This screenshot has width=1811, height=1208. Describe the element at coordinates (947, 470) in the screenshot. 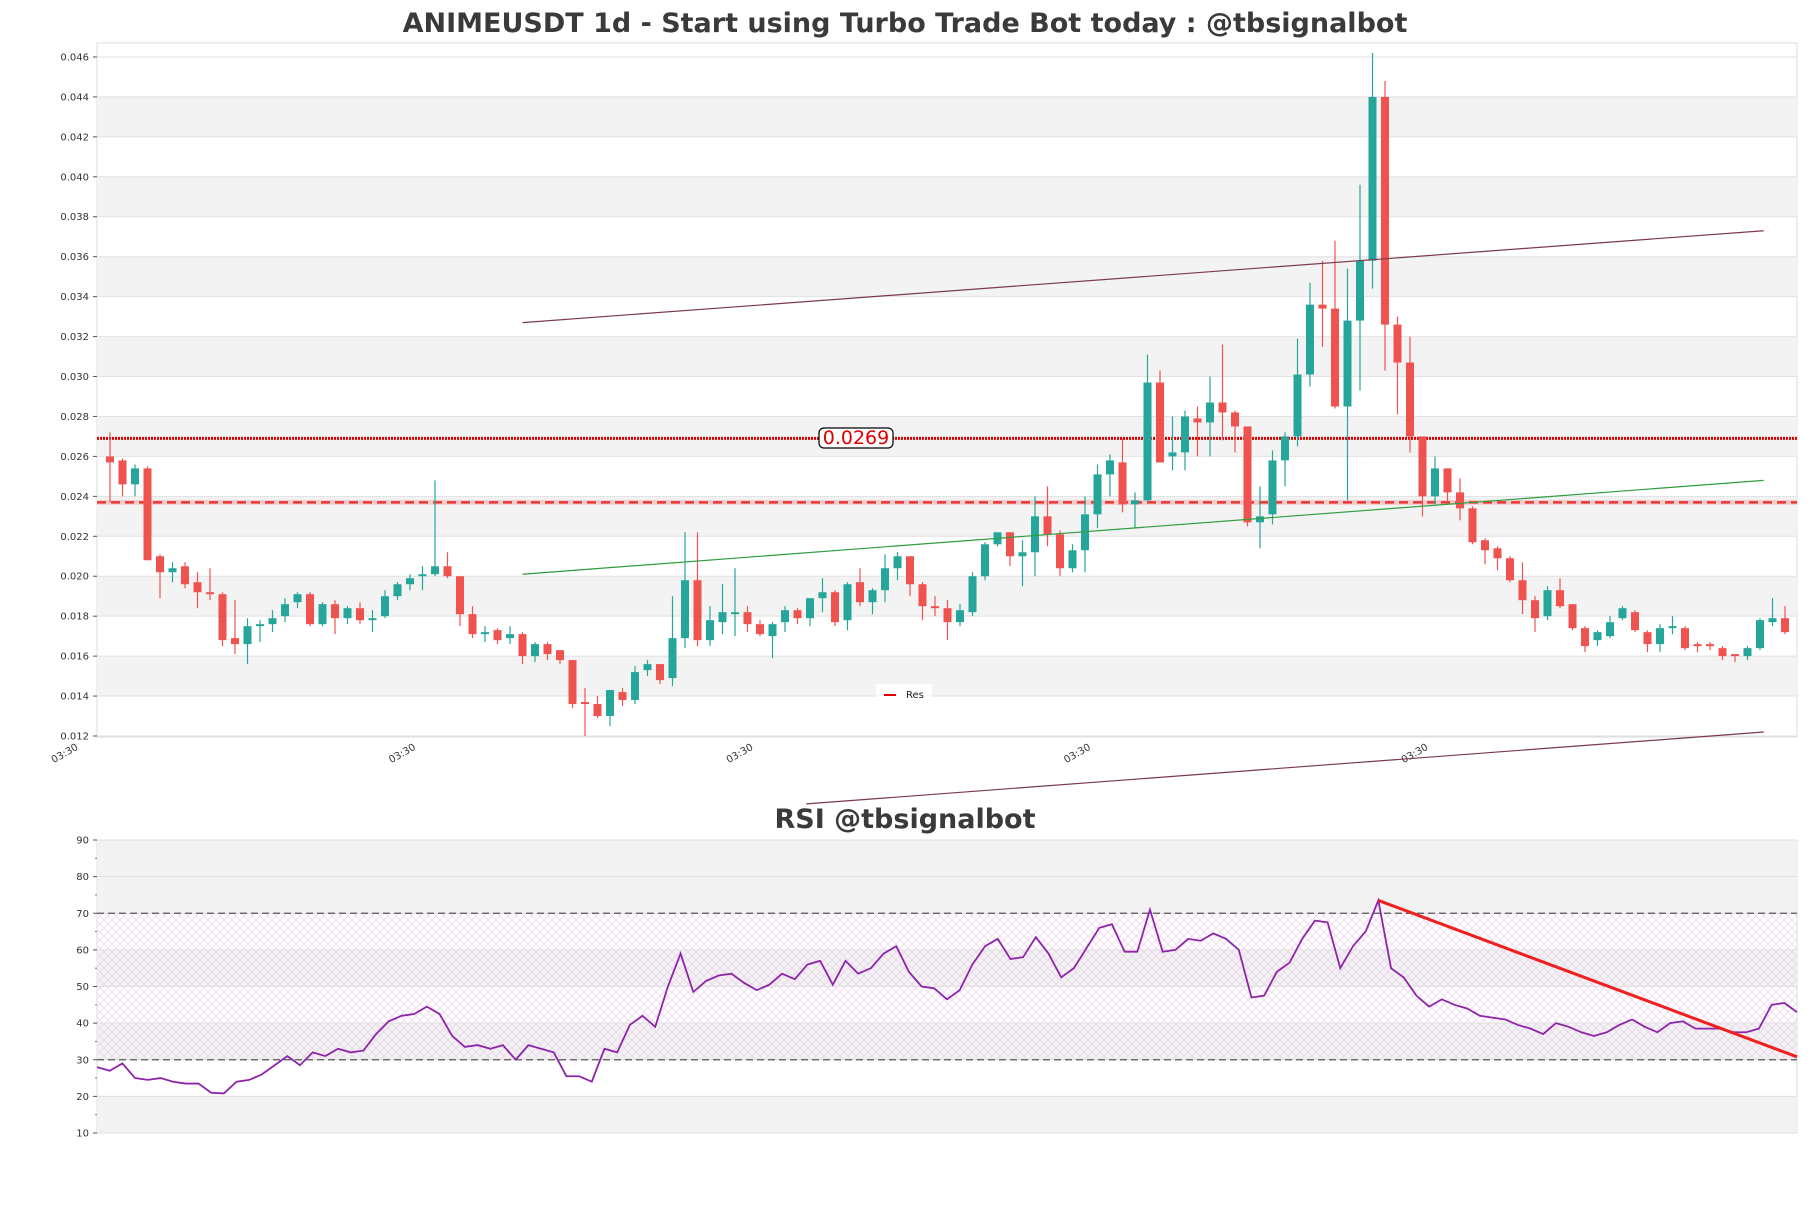

I see `level-lines` at that location.